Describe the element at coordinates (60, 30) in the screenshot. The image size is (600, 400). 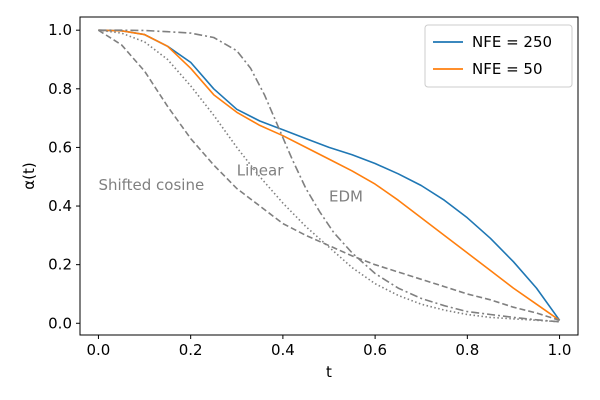
I see `y-tick-label: 1.0` at that location.